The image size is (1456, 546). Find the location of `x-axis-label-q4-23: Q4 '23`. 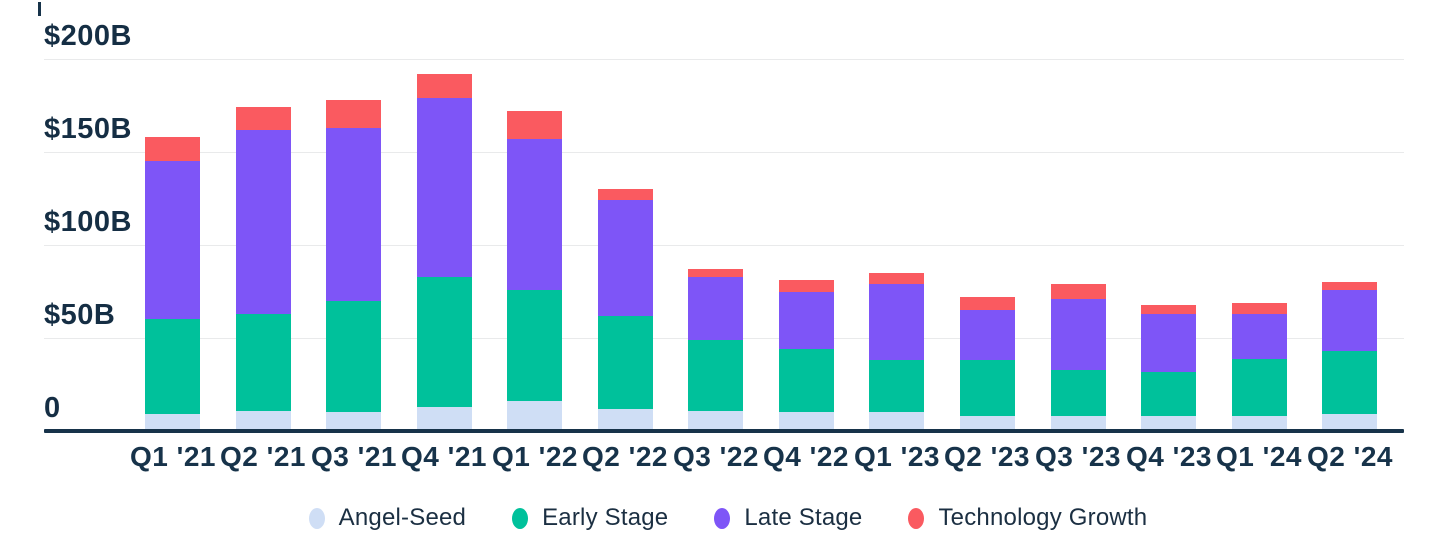

x-axis-label-q4-23: Q4 '23 is located at coordinates (1169, 456).